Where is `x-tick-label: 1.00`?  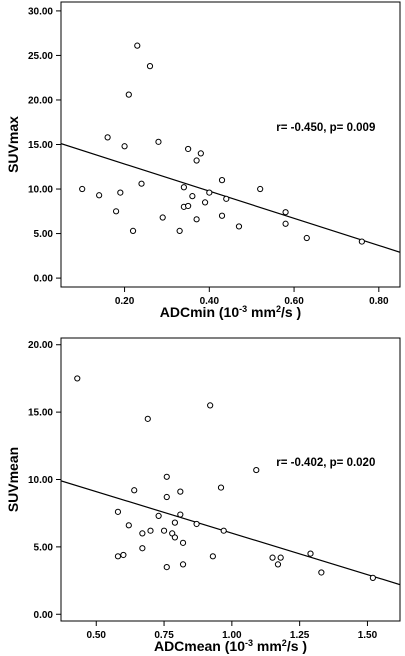
x-tick-label: 1.00 is located at coordinates (232, 635).